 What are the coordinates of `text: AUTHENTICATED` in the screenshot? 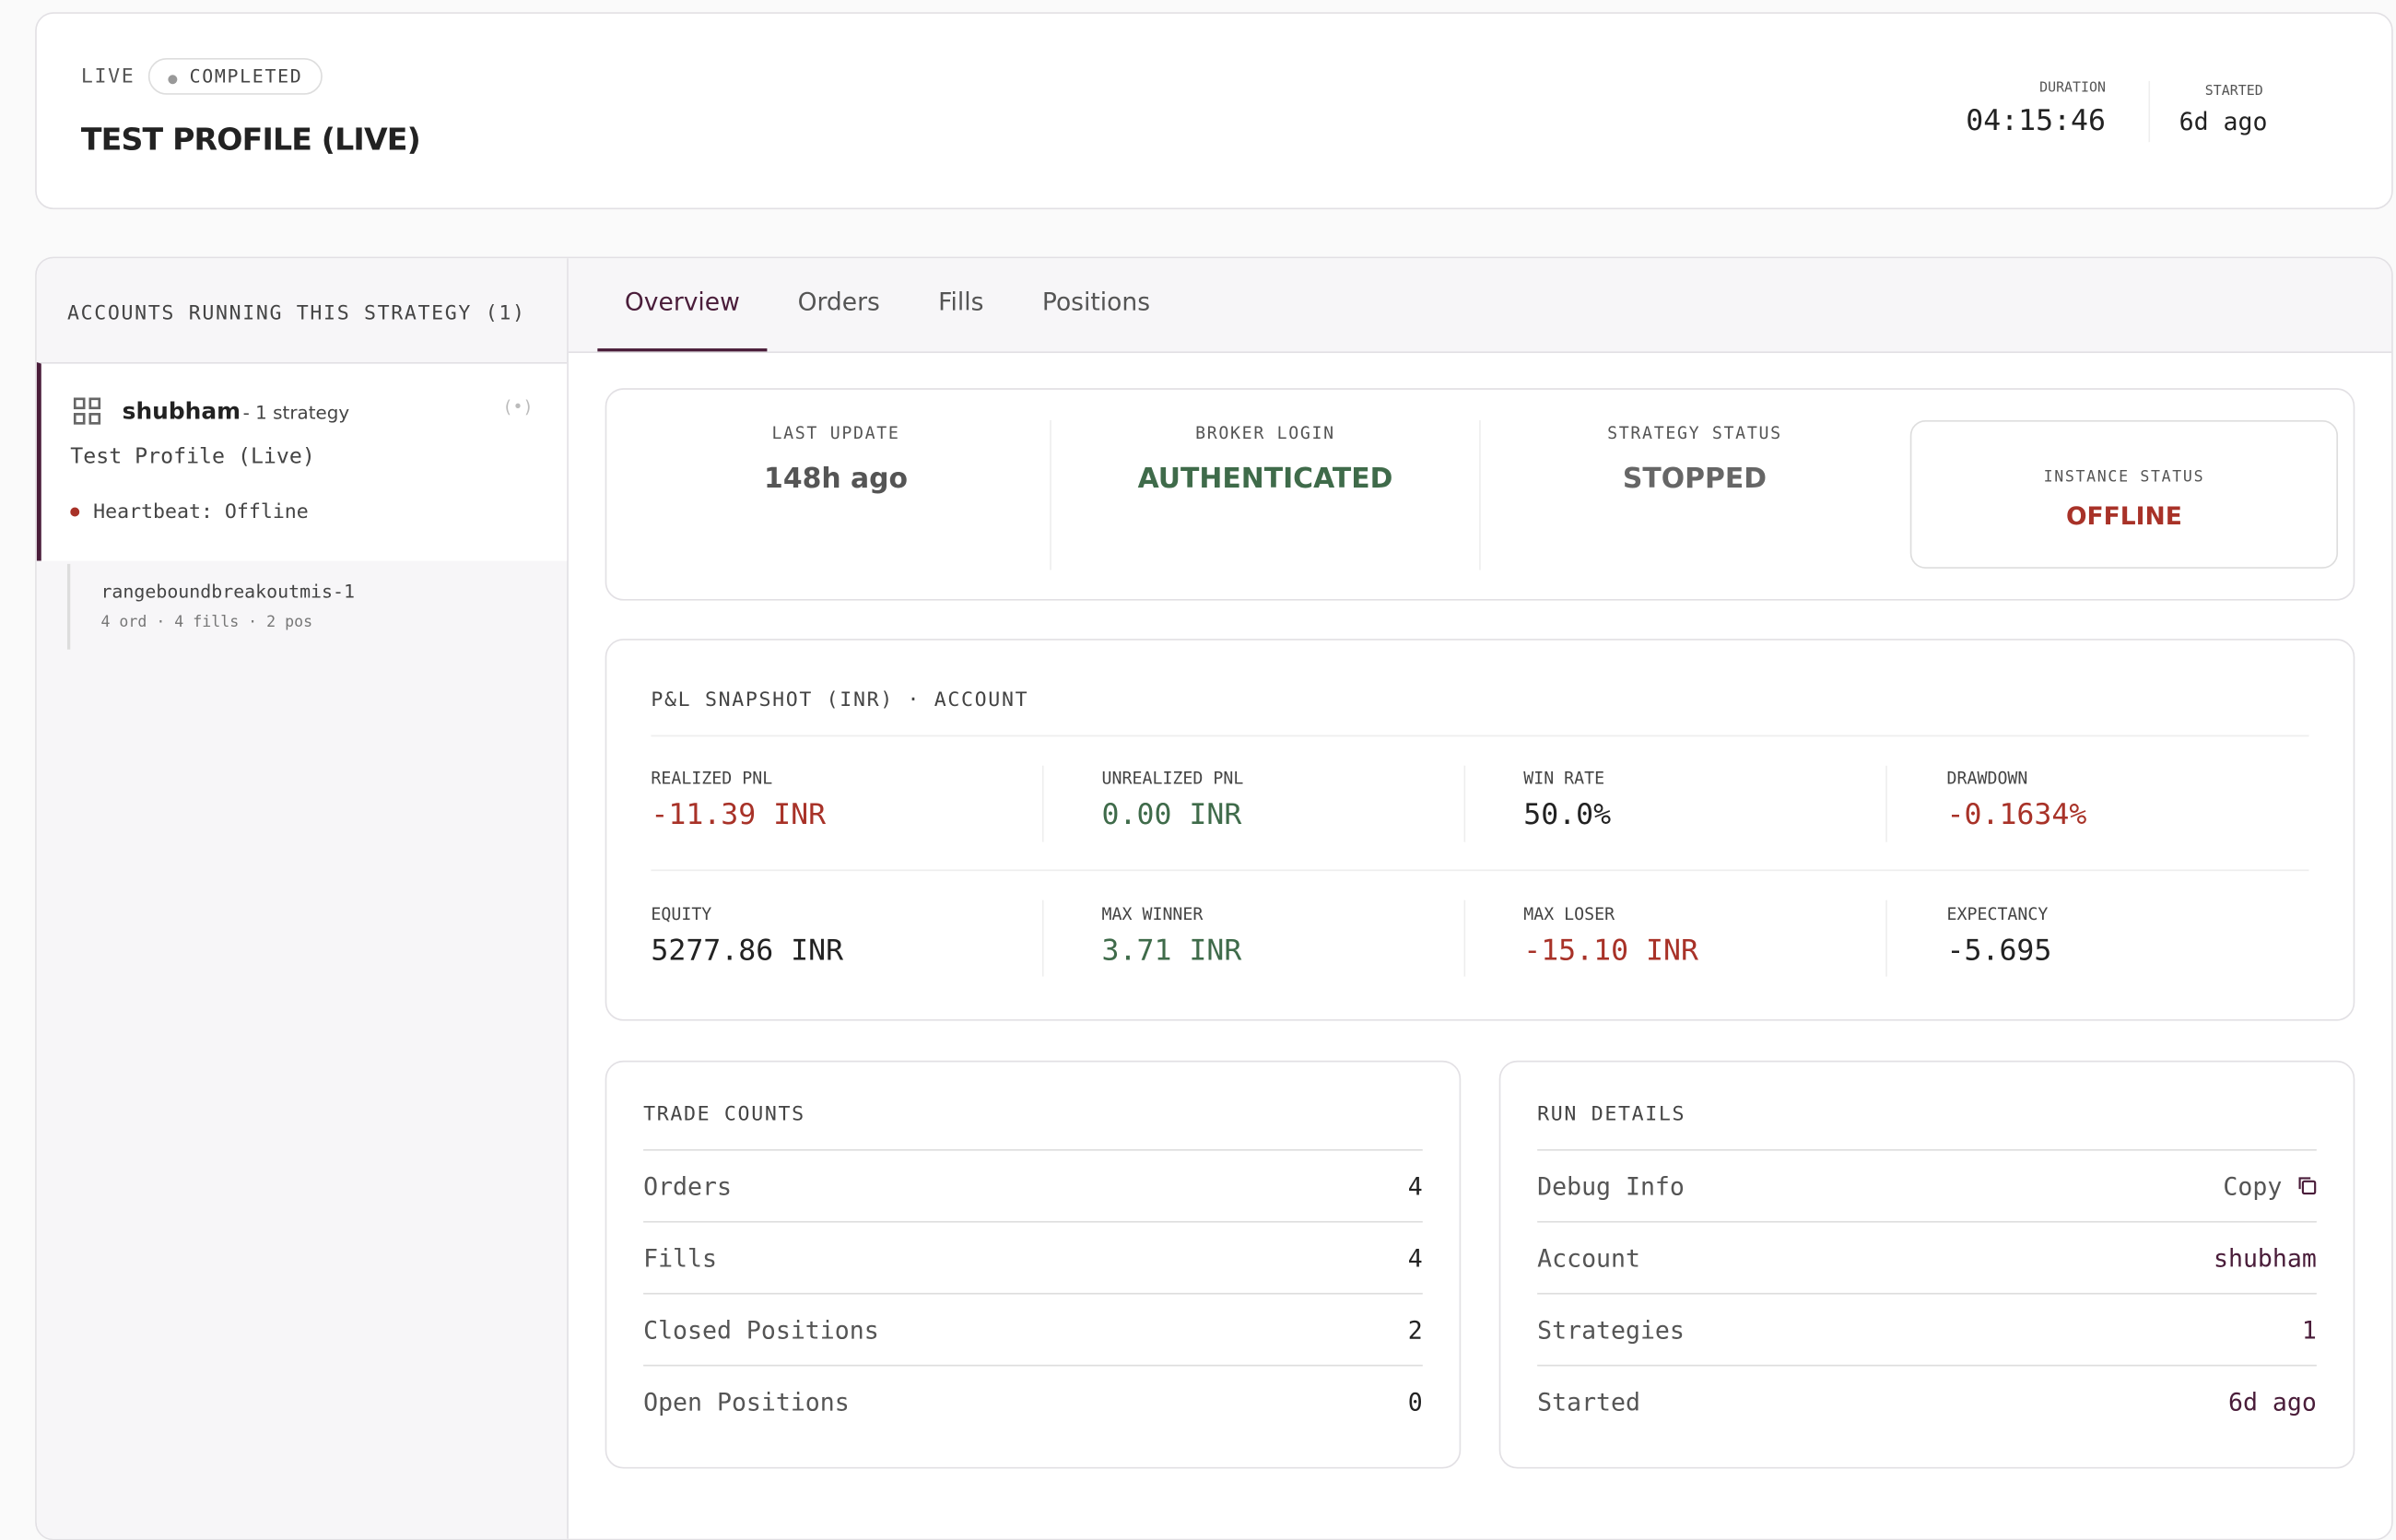 It's located at (1265, 479).